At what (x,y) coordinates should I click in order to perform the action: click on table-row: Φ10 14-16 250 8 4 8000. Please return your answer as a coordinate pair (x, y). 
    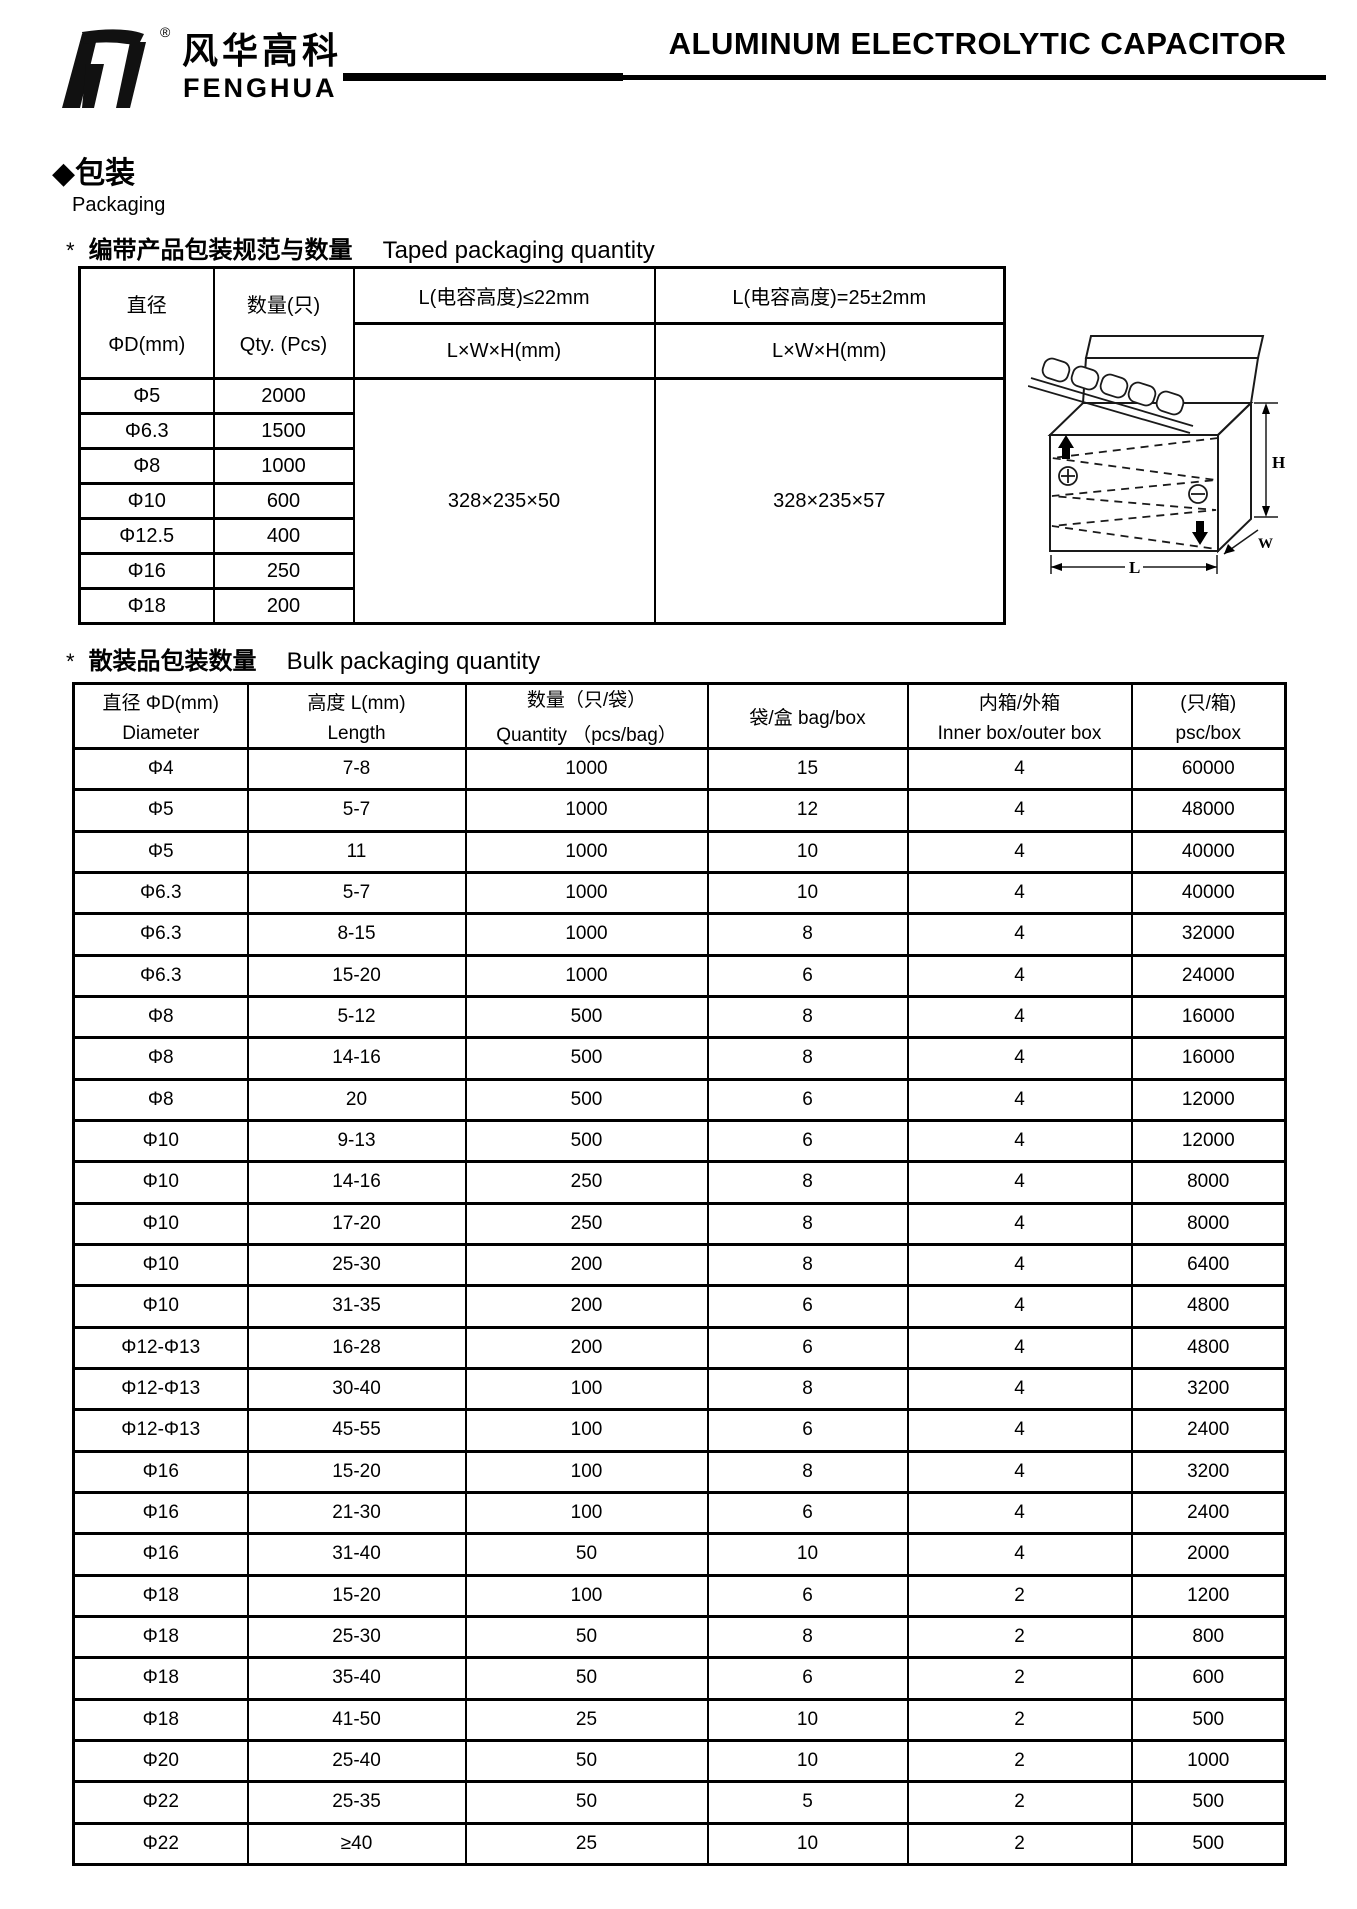
    Looking at the image, I should click on (679, 1182).